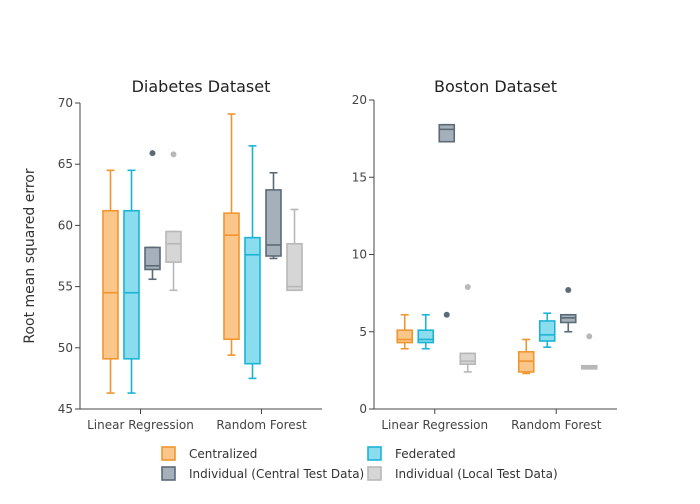 The width and height of the screenshot is (700, 504). I want to click on legend-label: Individual (Central Test Data), so click(276, 474).